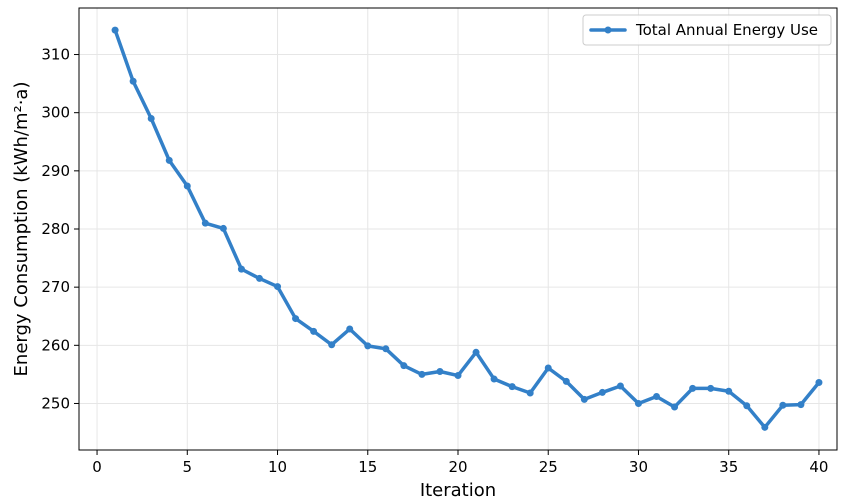  I want to click on x-axis-title: Iteration, so click(458, 490).